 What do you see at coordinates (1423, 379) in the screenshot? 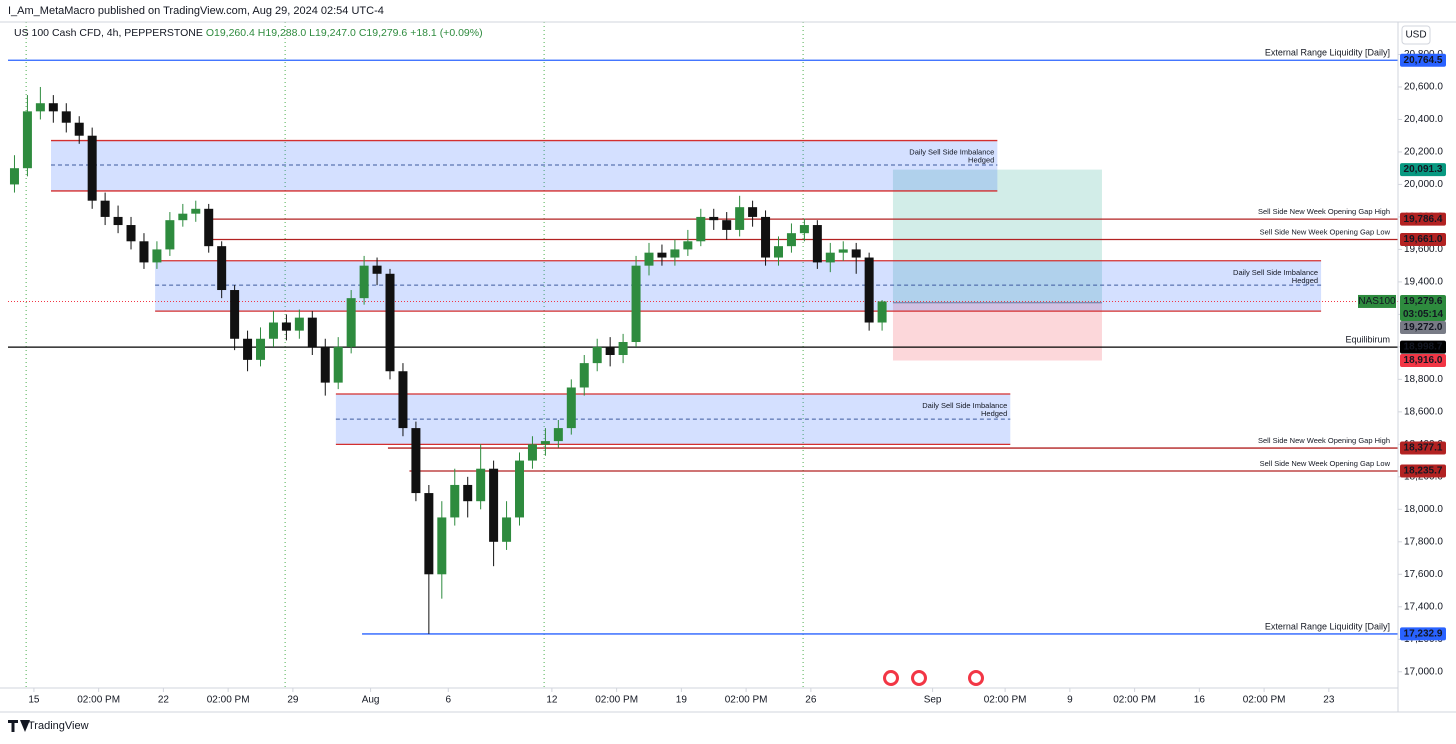
I see `y-tick-label: 18,800.0` at bounding box center [1423, 379].